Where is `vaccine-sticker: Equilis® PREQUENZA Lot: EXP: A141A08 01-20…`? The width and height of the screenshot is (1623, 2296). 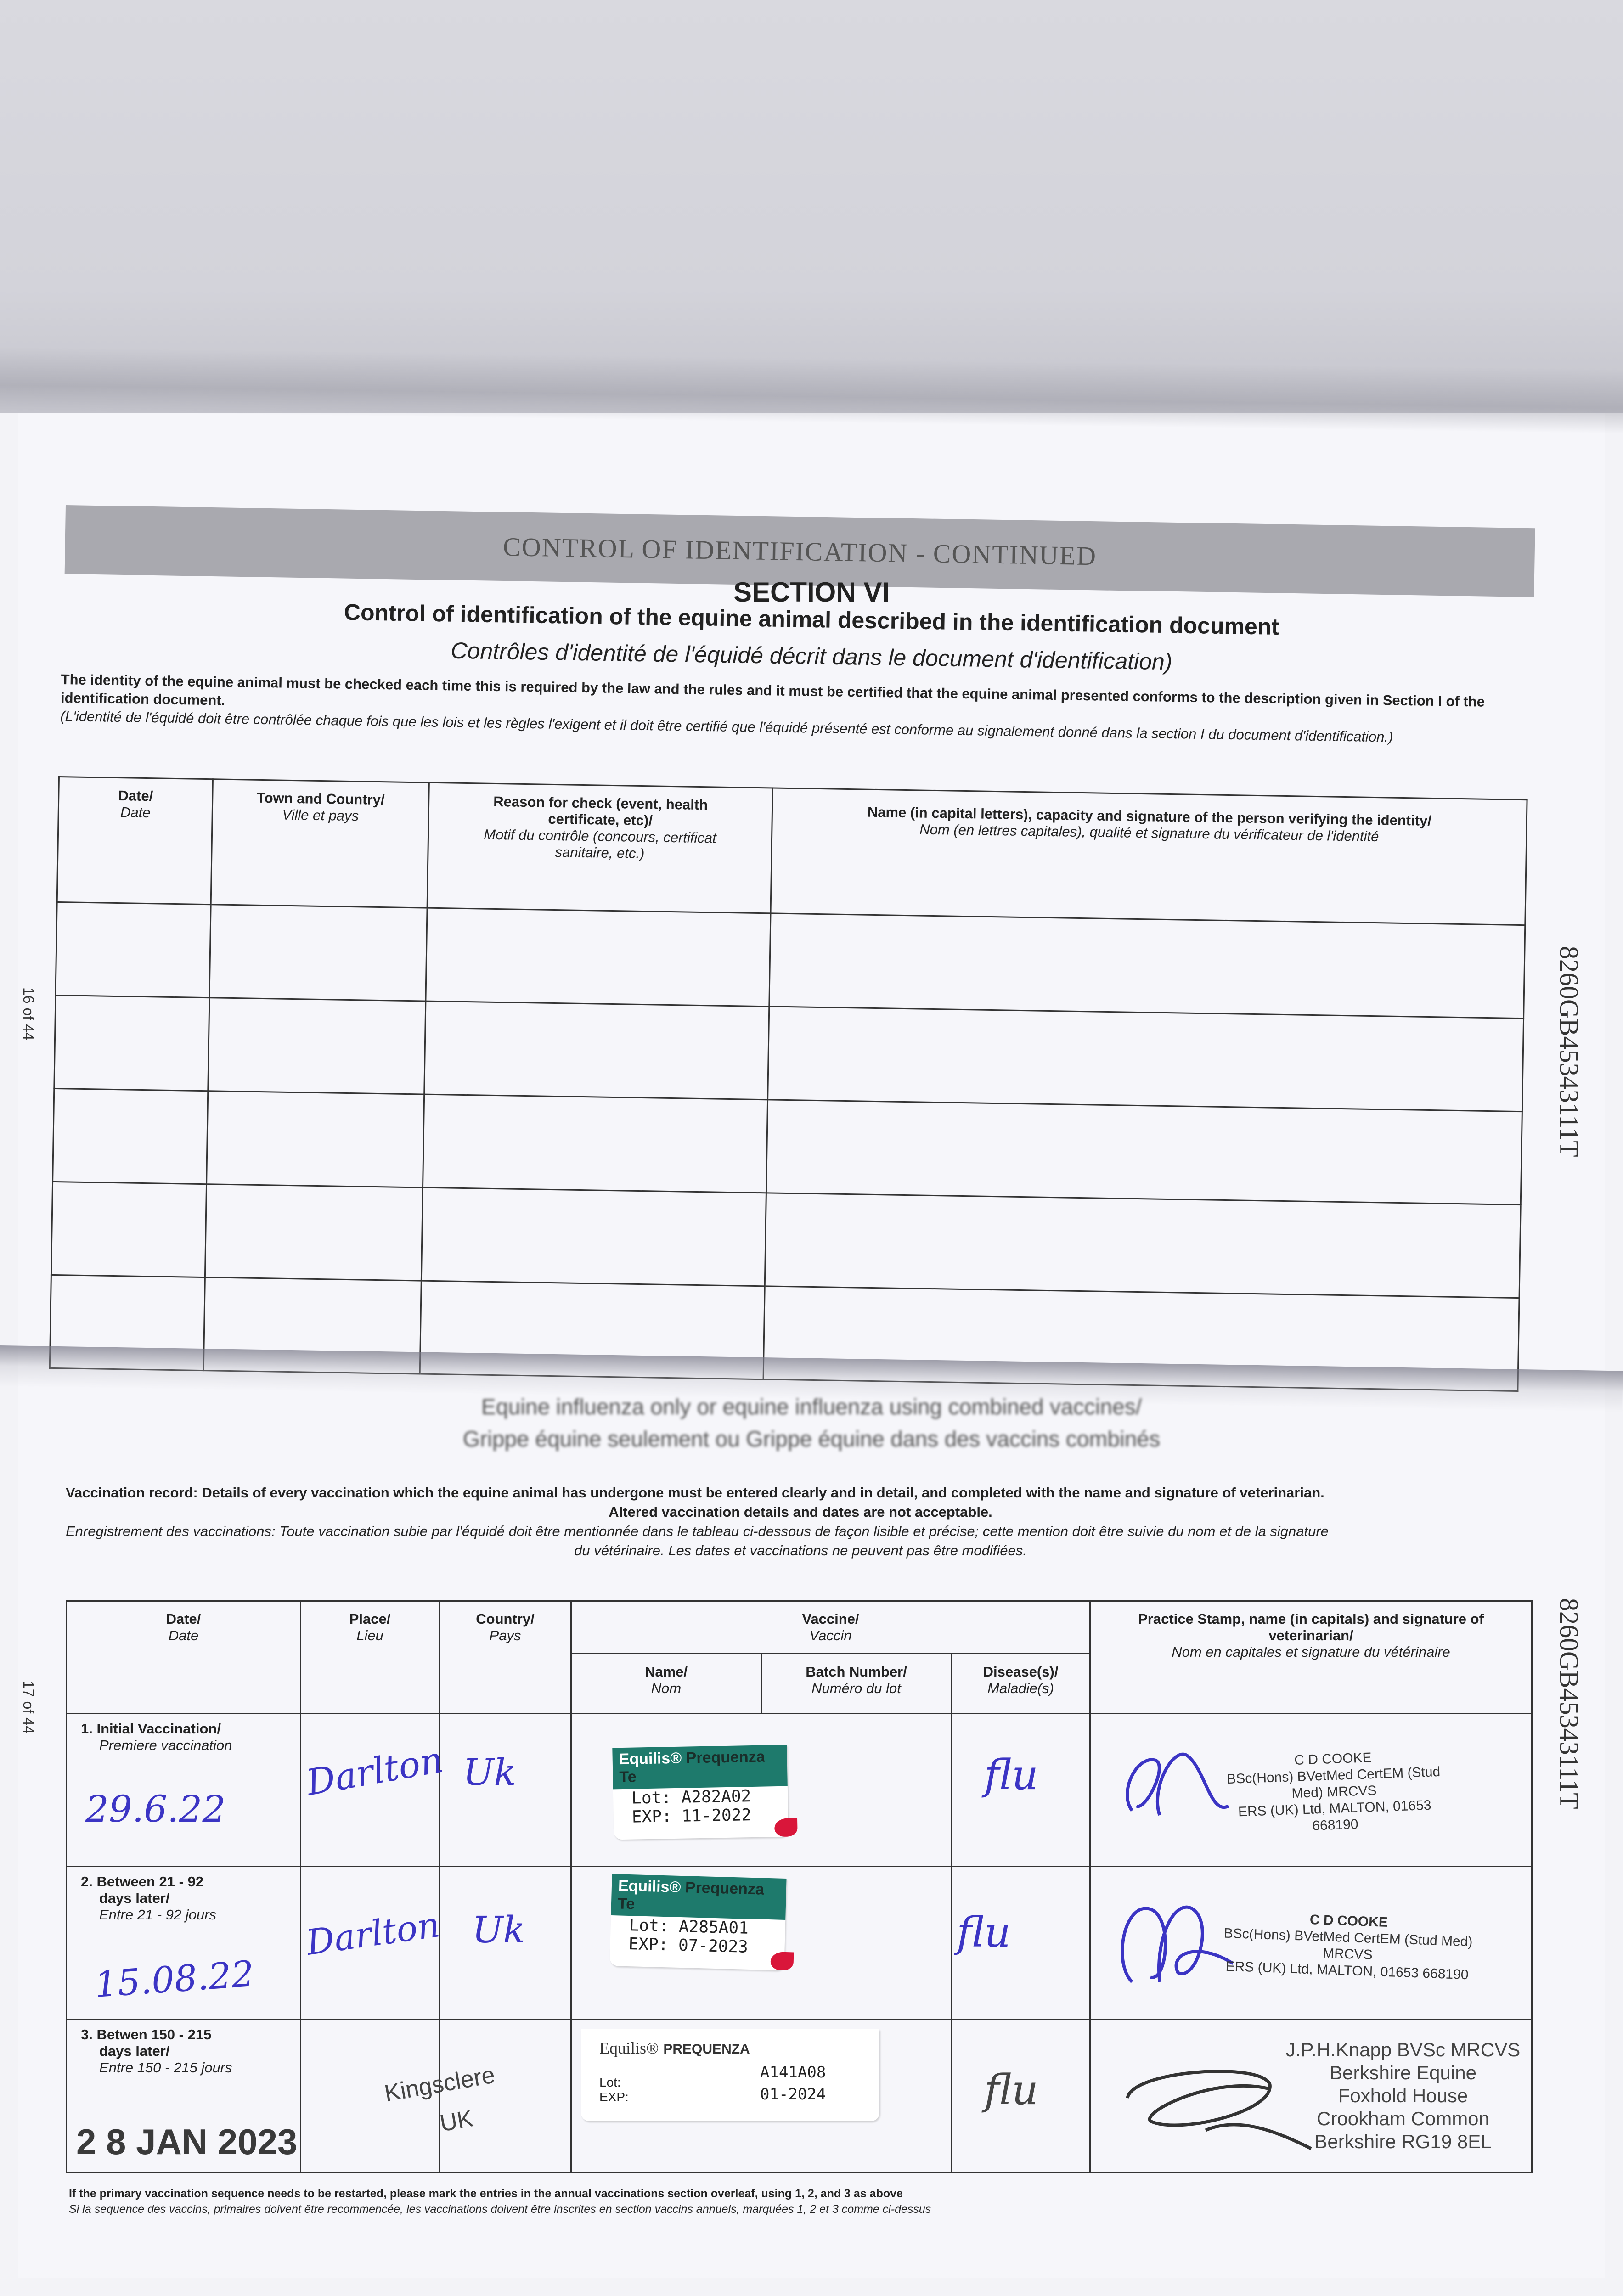
vaccine-sticker: Equilis® PREQUENZA Lot: EXP: A141A08 01-20… is located at coordinates (730, 2075).